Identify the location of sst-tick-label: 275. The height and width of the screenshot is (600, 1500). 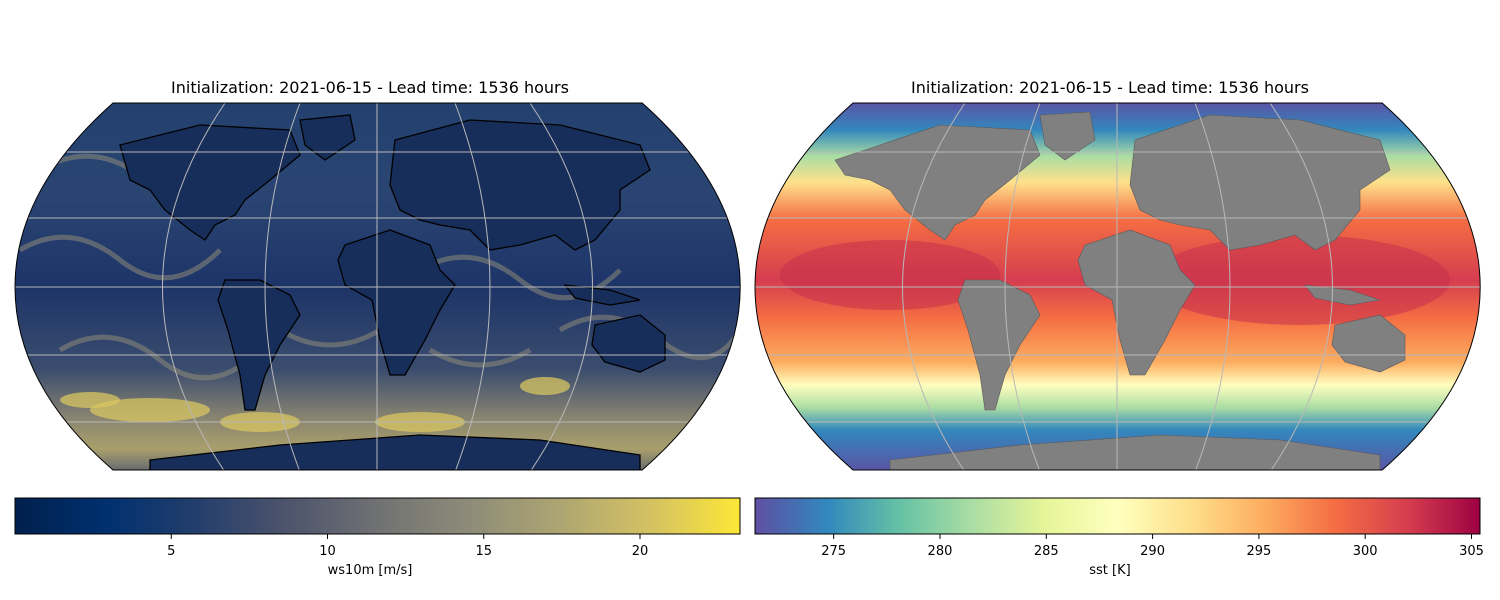
(833, 551).